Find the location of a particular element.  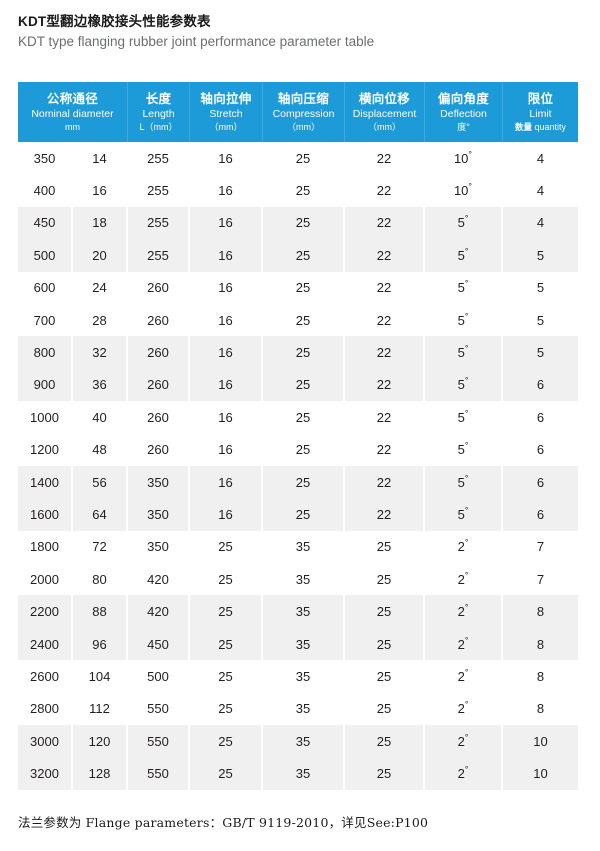

header-cn-label: 偏向角度 is located at coordinates (463, 99).